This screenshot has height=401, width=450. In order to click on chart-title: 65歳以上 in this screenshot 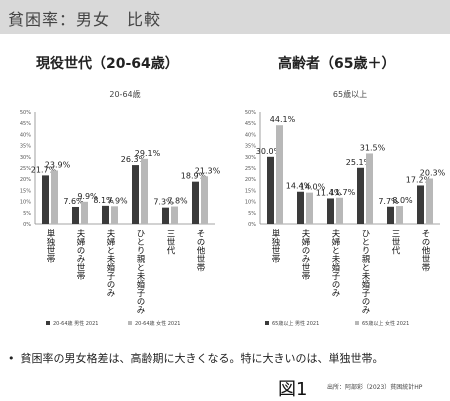, I will do `click(350, 94)`.